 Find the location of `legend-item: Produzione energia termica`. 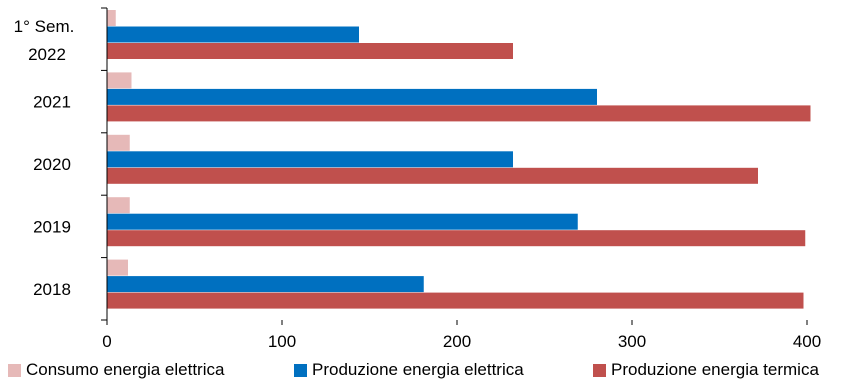

legend-item: Produzione energia termica is located at coordinates (706, 370).